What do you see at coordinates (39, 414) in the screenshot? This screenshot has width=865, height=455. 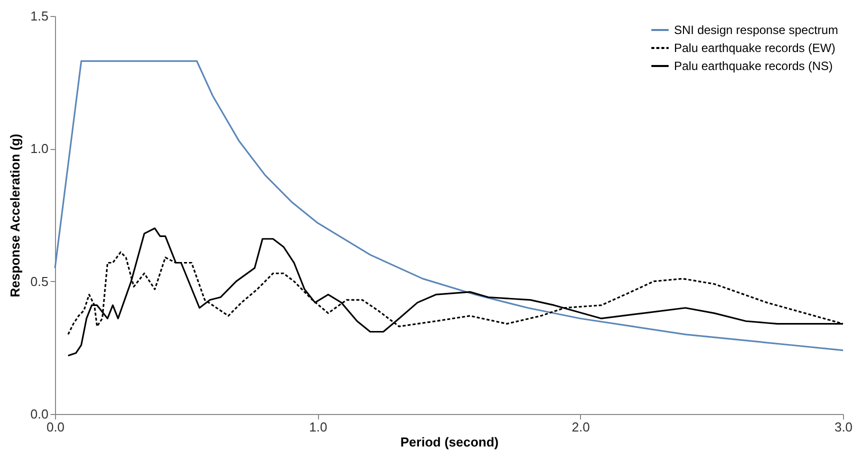 I see `y-tick-label: 0.0` at bounding box center [39, 414].